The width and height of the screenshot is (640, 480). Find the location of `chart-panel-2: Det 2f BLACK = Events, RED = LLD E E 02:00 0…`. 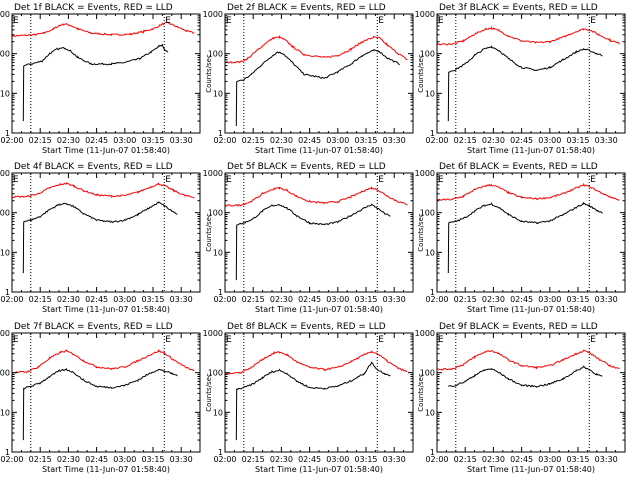

chart-panel-2: Det 2f BLACK = Events, RED = LLD E E 02:00 0… is located at coordinates (308, 79).